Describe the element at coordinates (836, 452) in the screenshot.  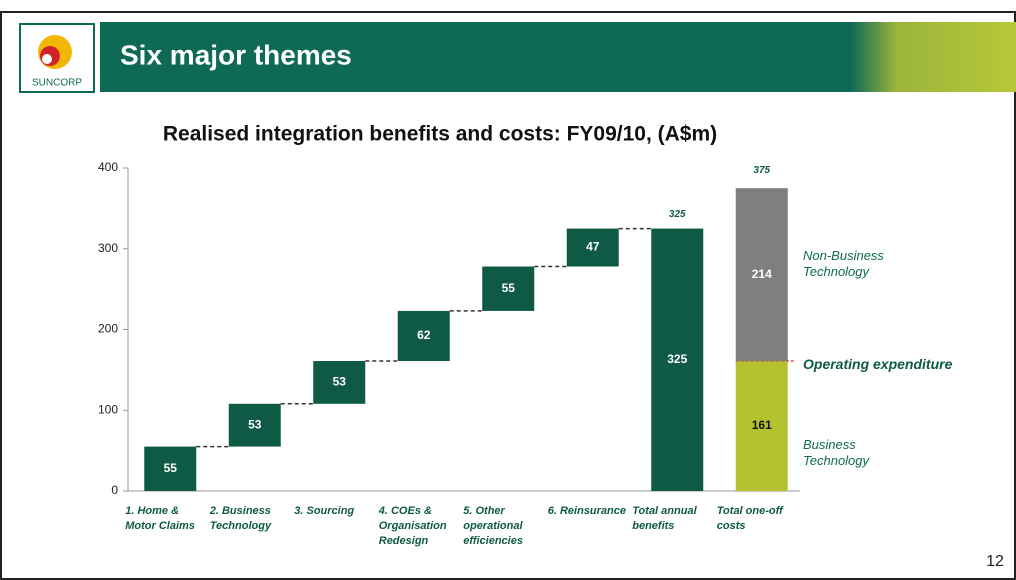
I see `legend-label: Business Technology` at that location.